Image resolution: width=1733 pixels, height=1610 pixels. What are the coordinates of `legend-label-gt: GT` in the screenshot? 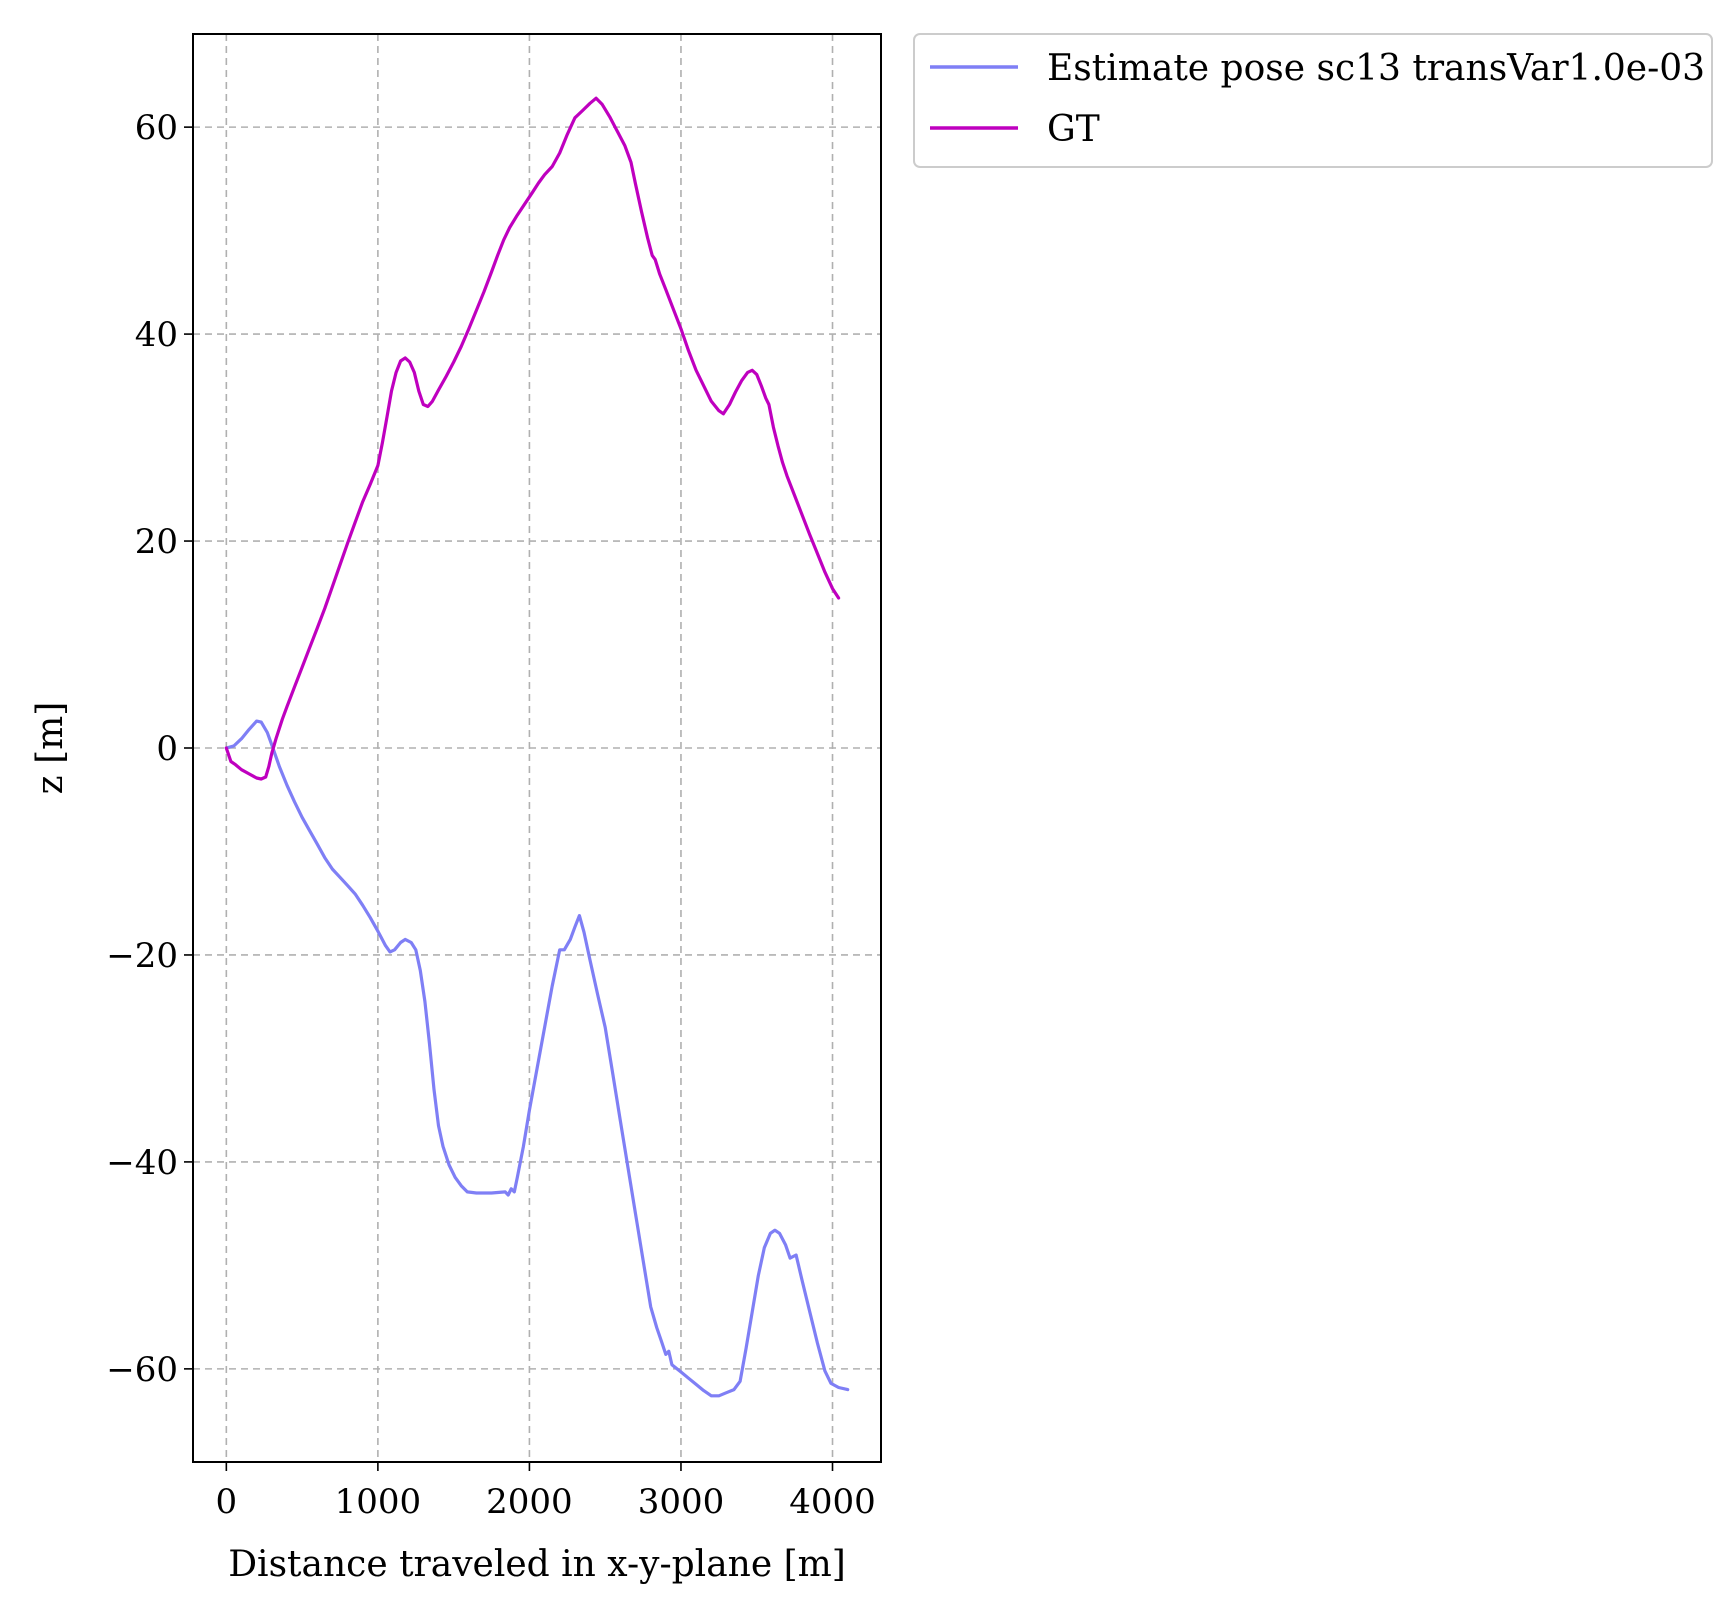 It's located at (1073, 129).